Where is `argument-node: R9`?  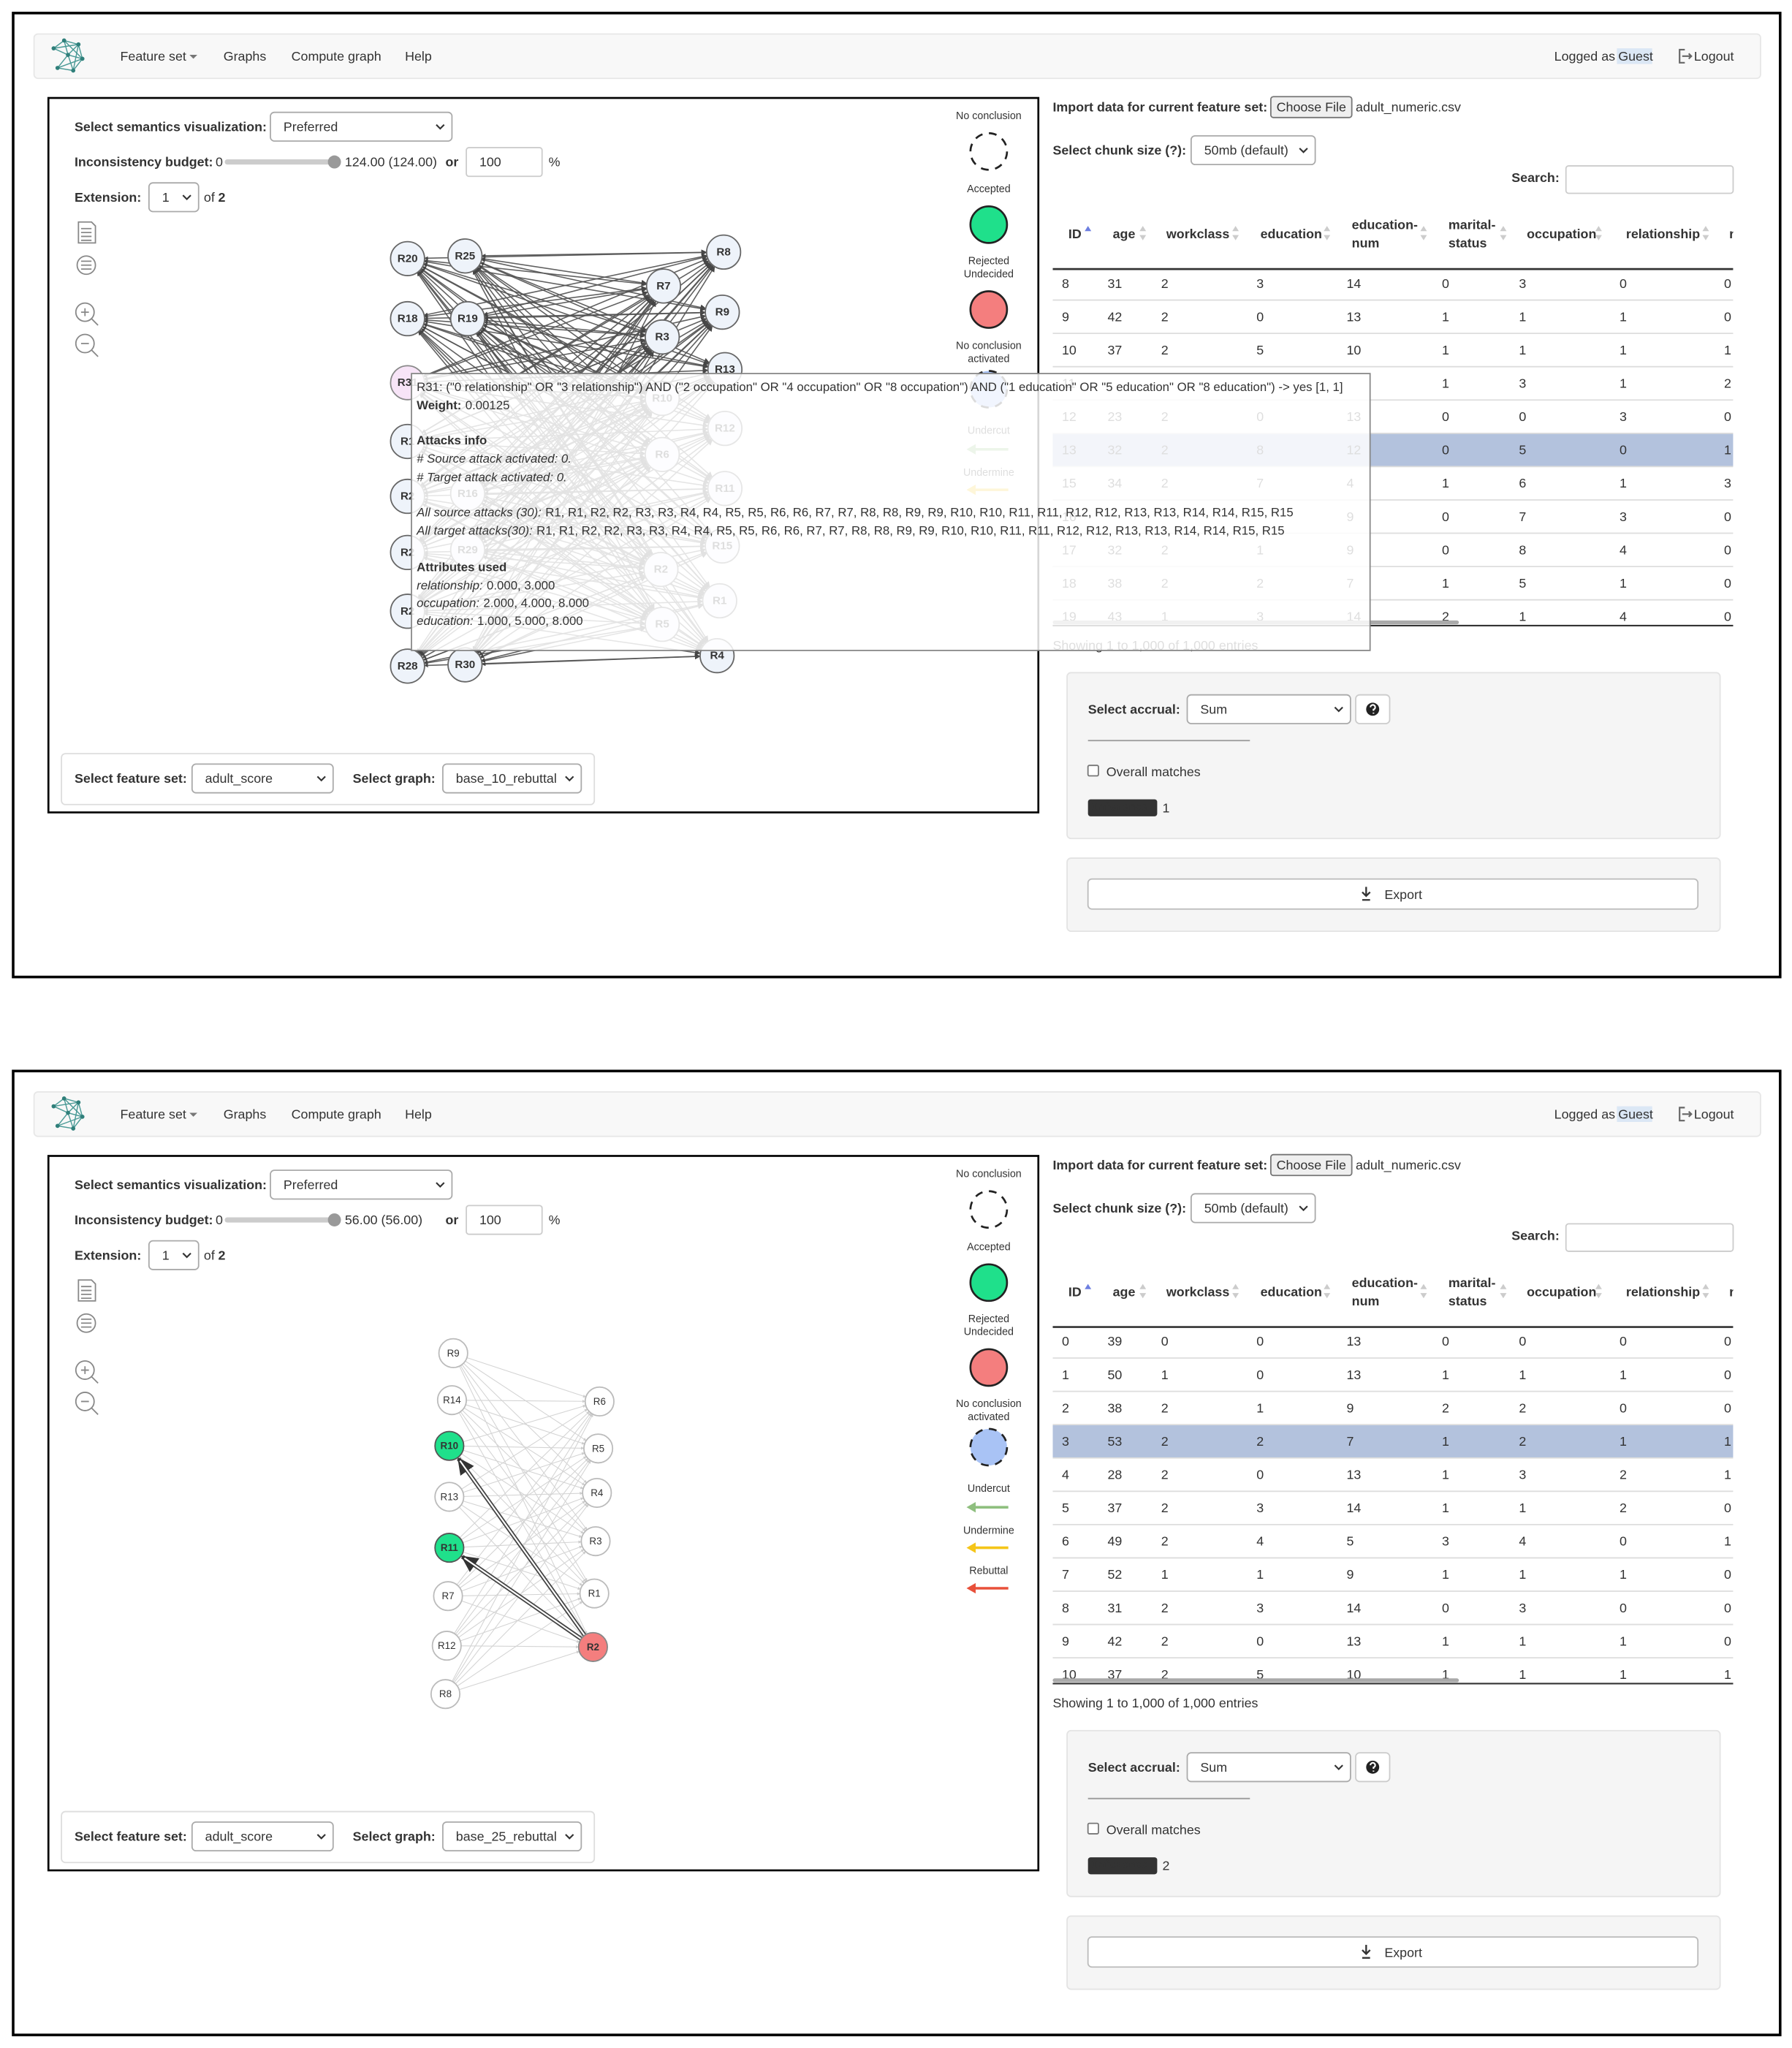
argument-node: R9 is located at coordinates (453, 1353).